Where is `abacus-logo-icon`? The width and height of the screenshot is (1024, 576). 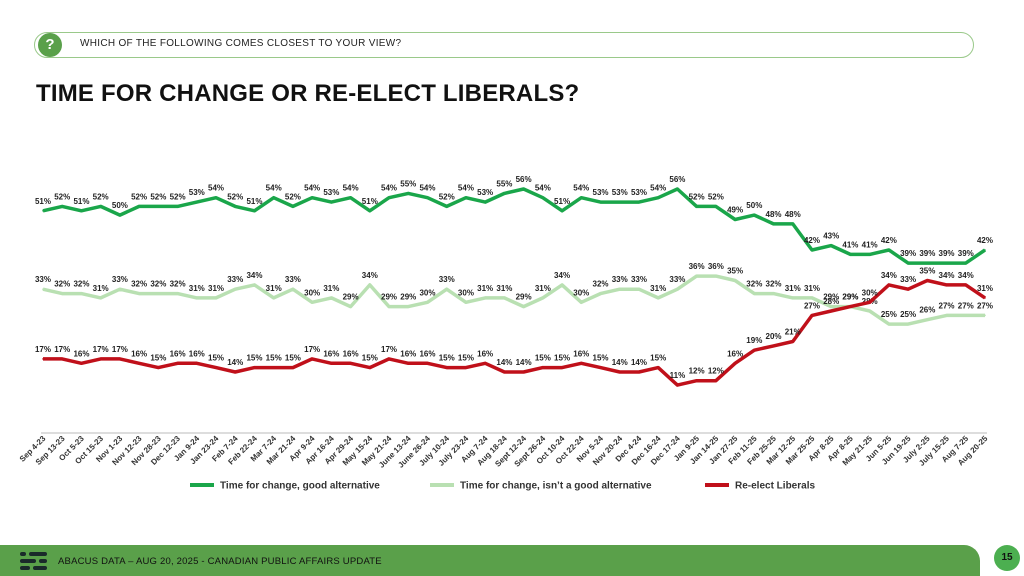 abacus-logo-icon is located at coordinates (33, 561).